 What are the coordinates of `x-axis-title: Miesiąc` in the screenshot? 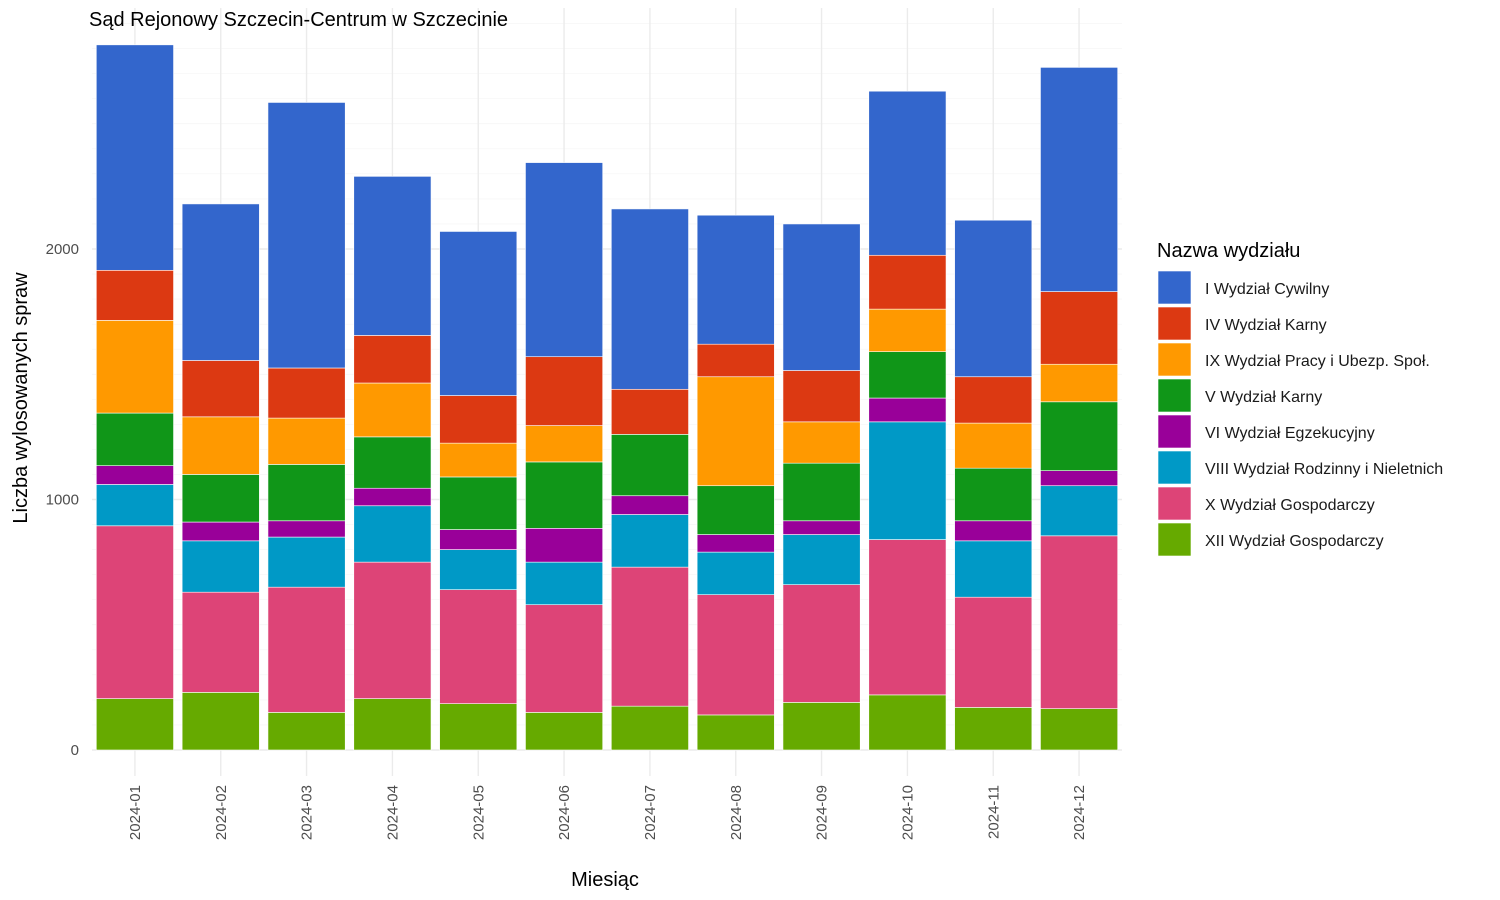 It's located at (605, 880).